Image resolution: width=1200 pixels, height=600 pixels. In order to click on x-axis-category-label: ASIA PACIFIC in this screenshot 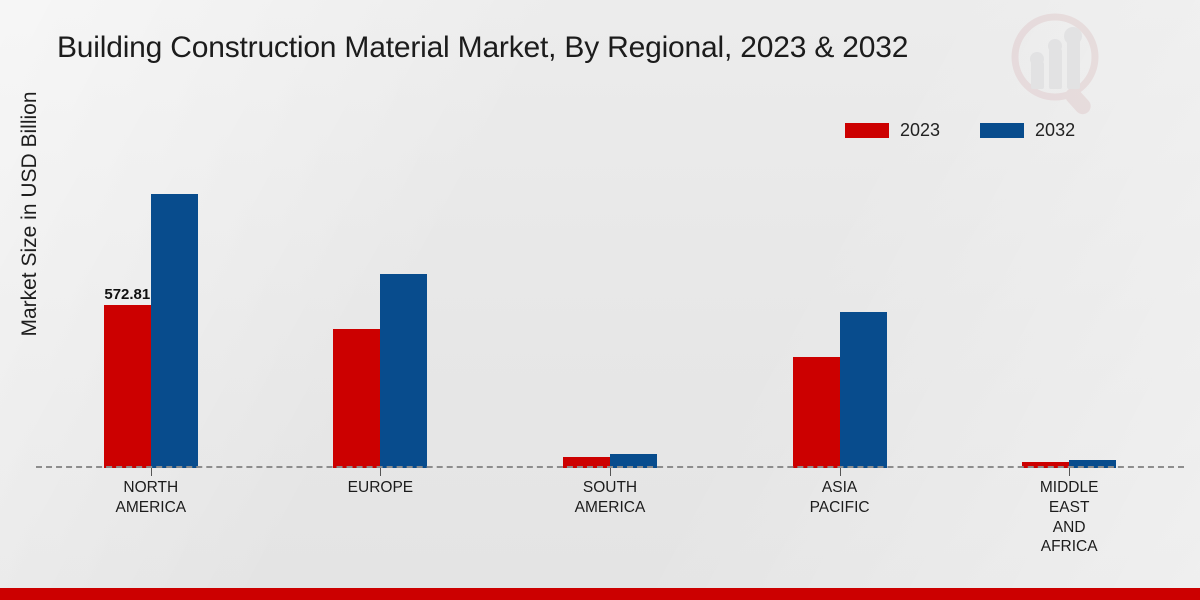, I will do `click(839, 497)`.